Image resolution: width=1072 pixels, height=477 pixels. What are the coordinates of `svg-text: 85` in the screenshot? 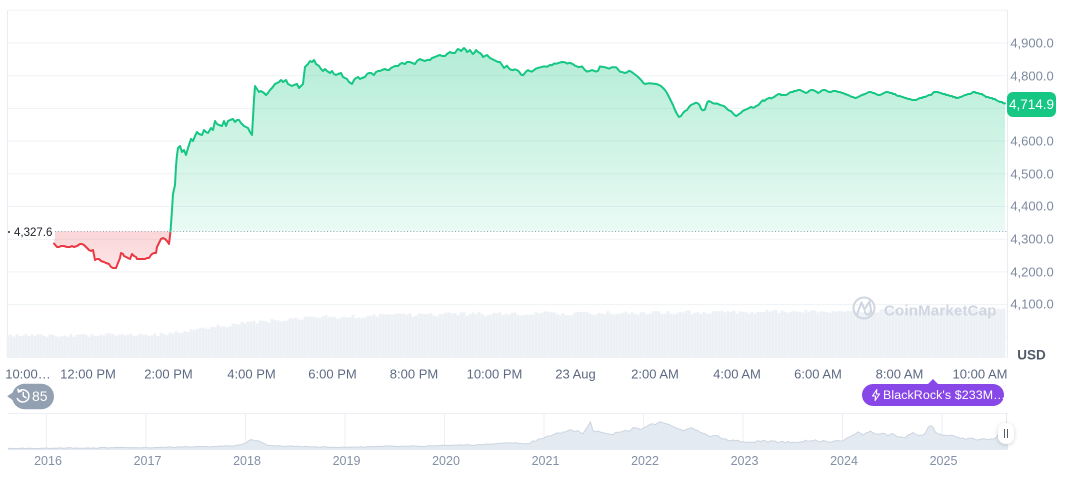 It's located at (40, 396).